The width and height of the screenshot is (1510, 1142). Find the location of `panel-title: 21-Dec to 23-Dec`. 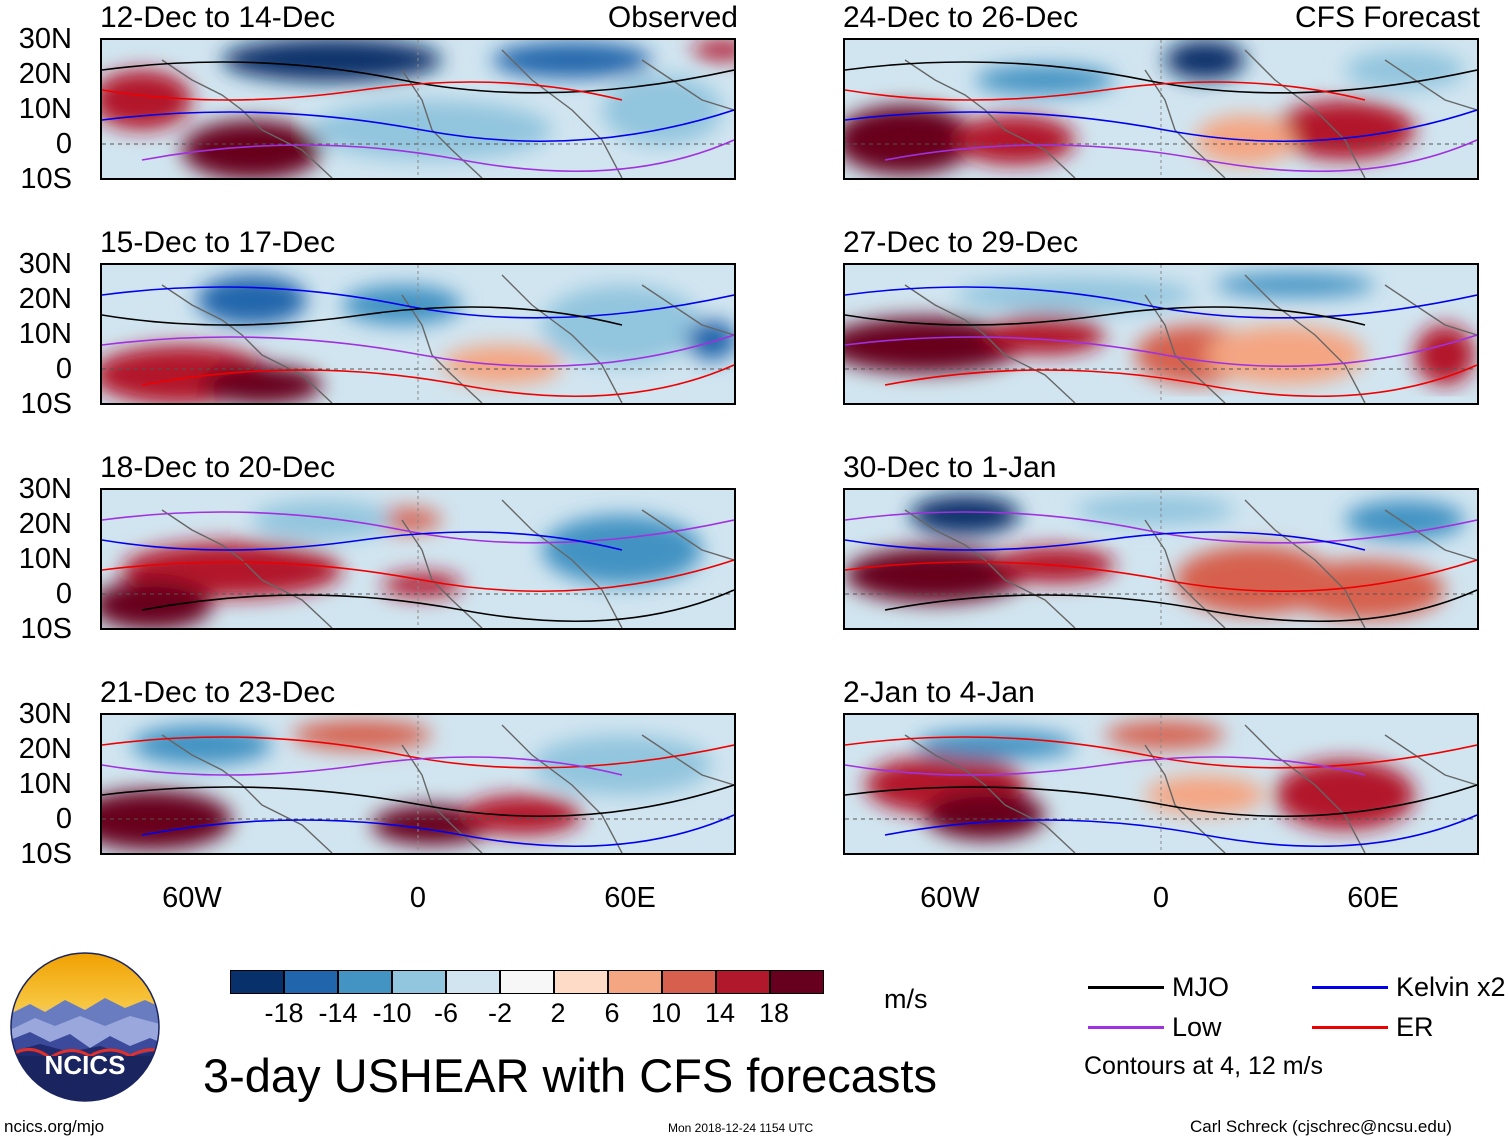

panel-title: 21-Dec to 23-Dec is located at coordinates (218, 692).